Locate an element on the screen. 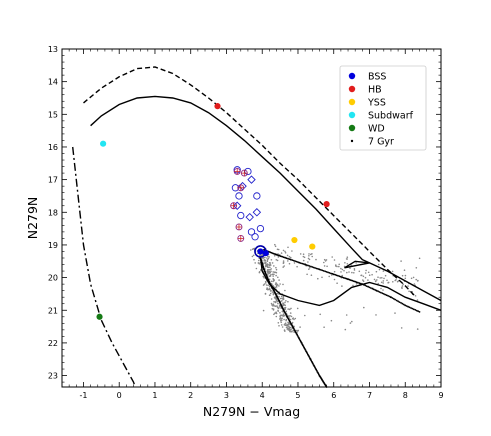 The width and height of the screenshot is (491, 436). x-tick-label: 4 is located at coordinates (262, 395).